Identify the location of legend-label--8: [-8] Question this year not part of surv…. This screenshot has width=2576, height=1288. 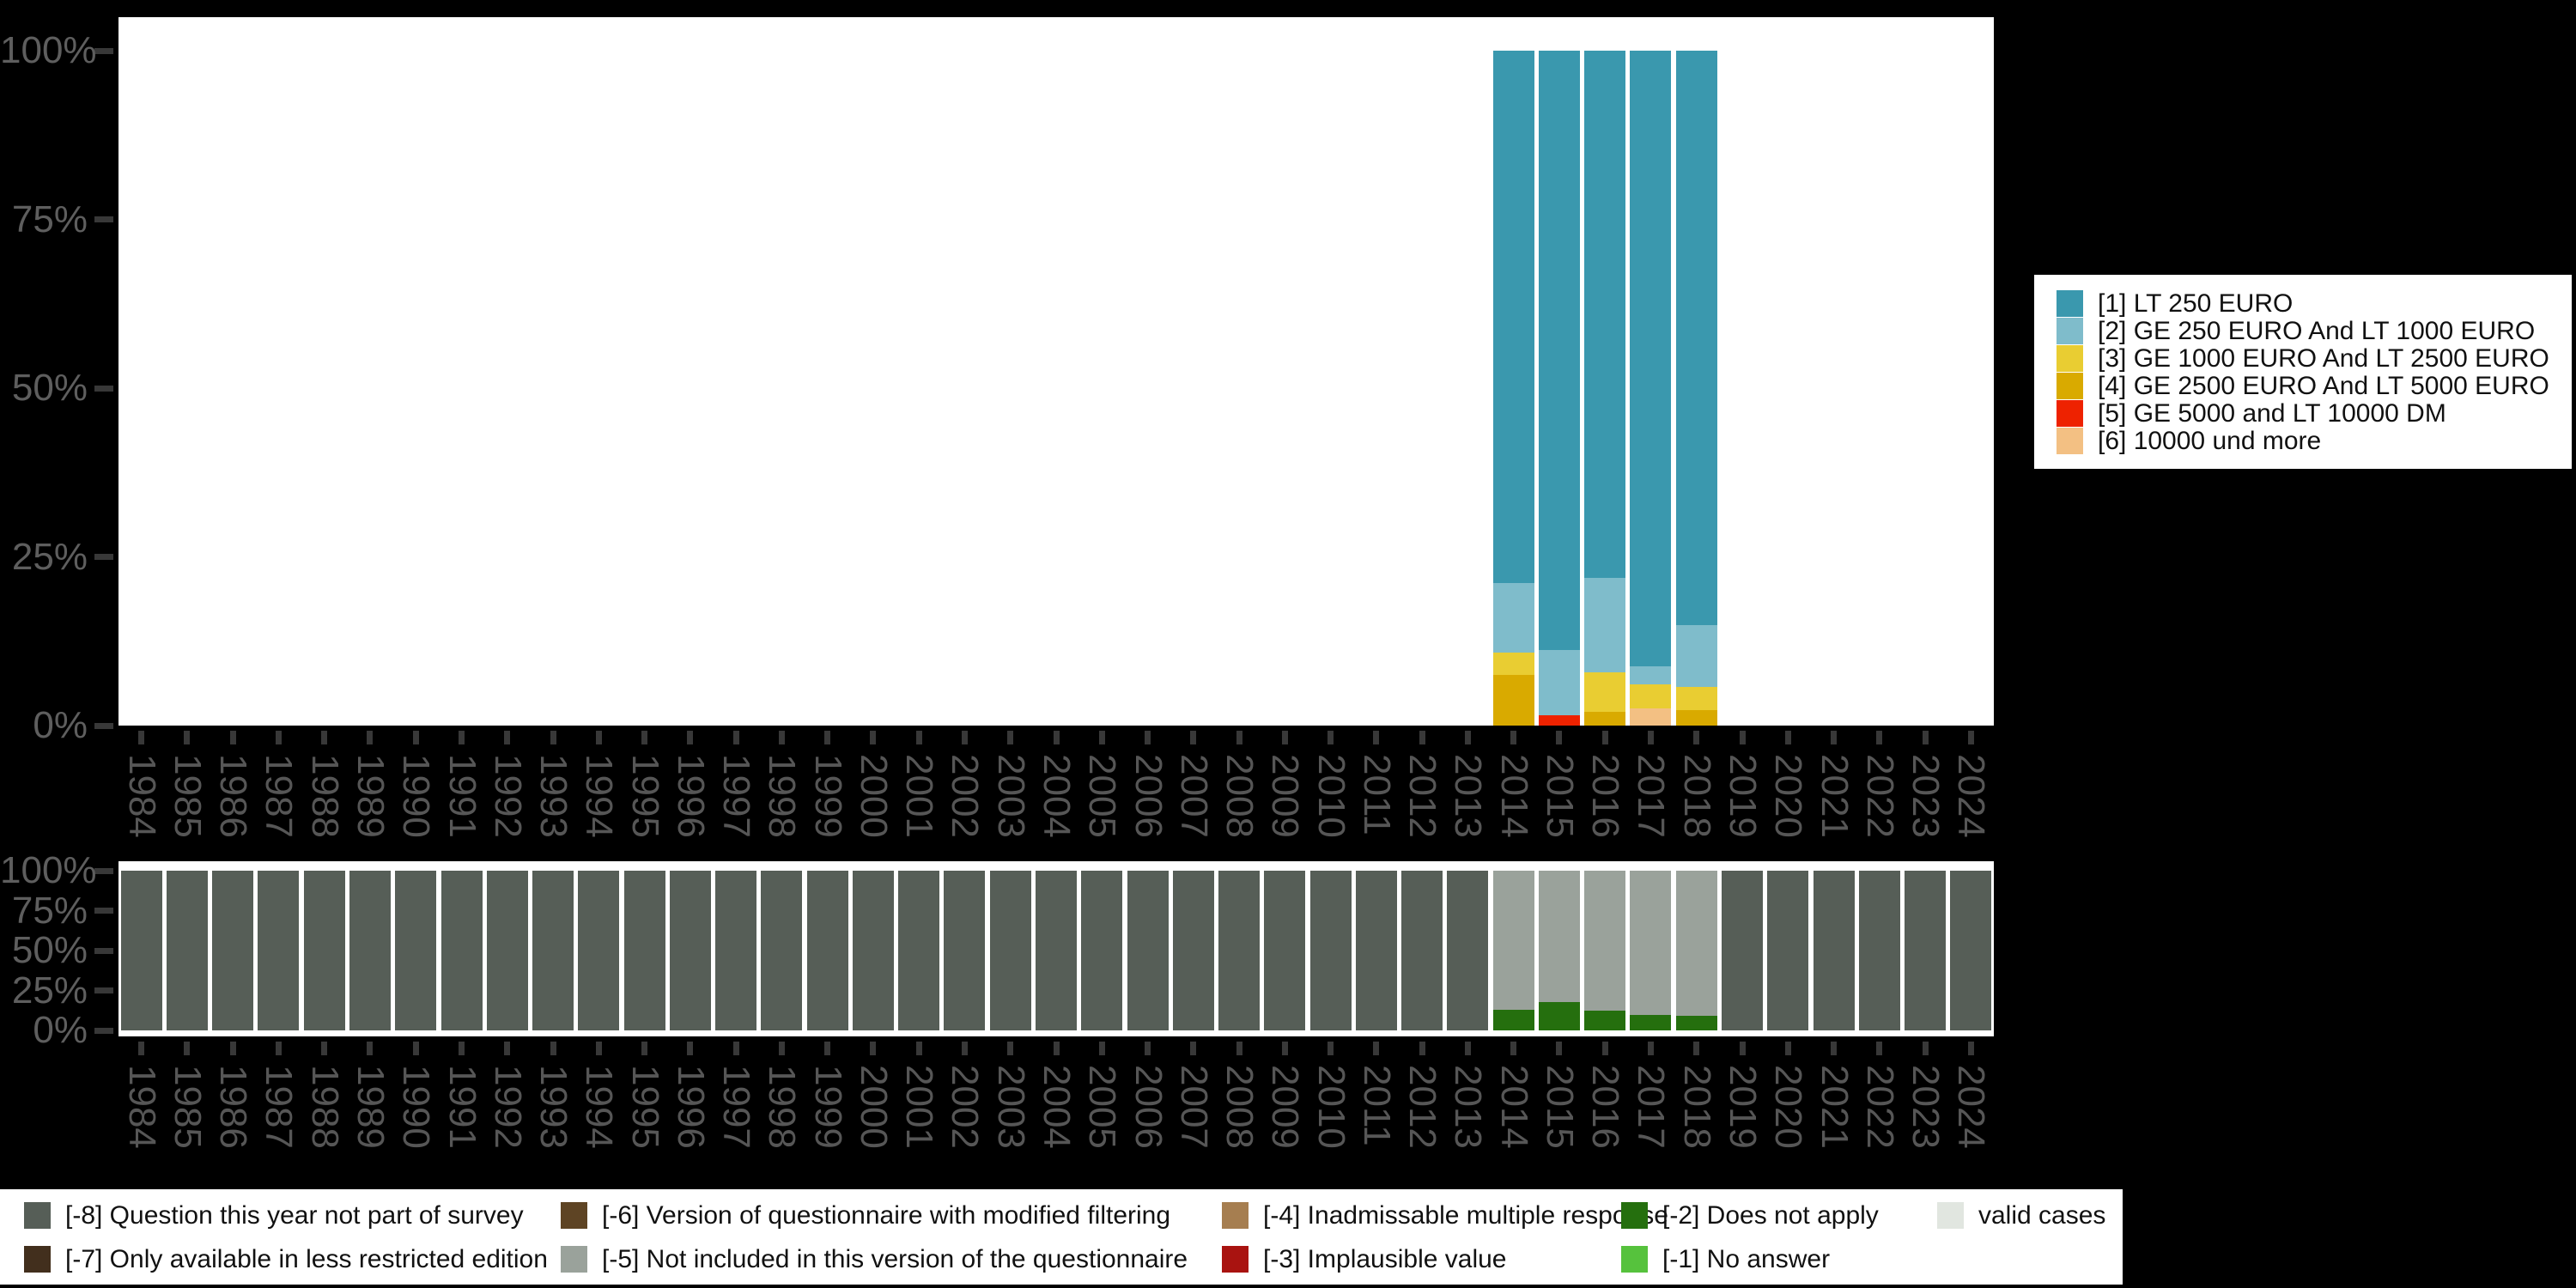
(294, 1215).